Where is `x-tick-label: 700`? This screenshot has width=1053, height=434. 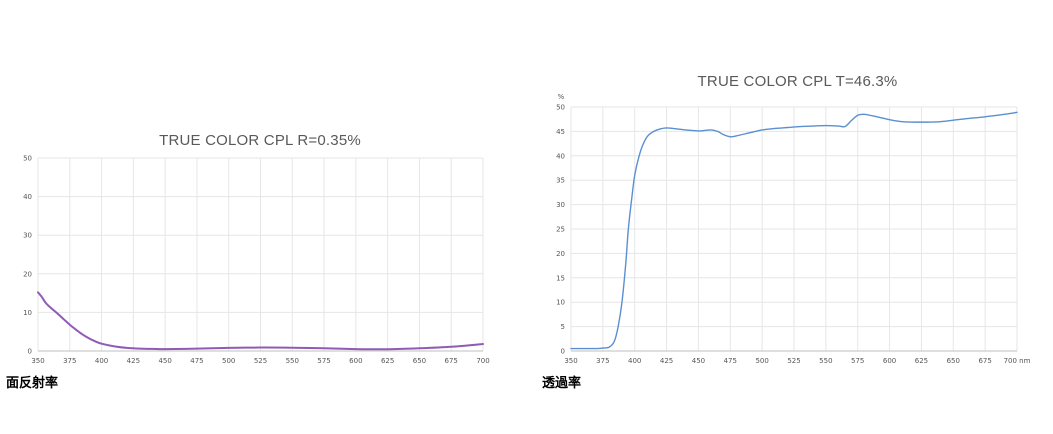 x-tick-label: 700 is located at coordinates (482, 361).